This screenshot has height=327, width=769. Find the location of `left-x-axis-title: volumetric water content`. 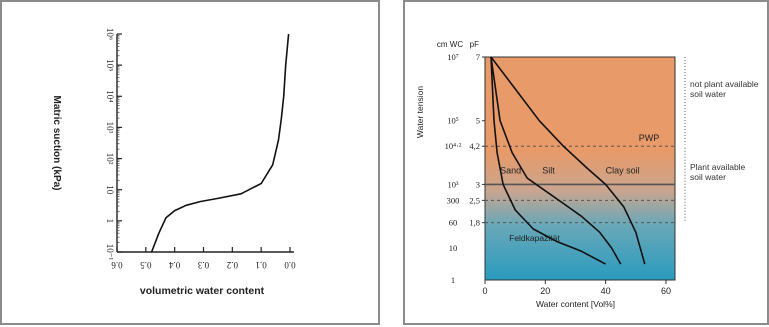

left-x-axis-title: volumetric water content is located at coordinates (202, 291).